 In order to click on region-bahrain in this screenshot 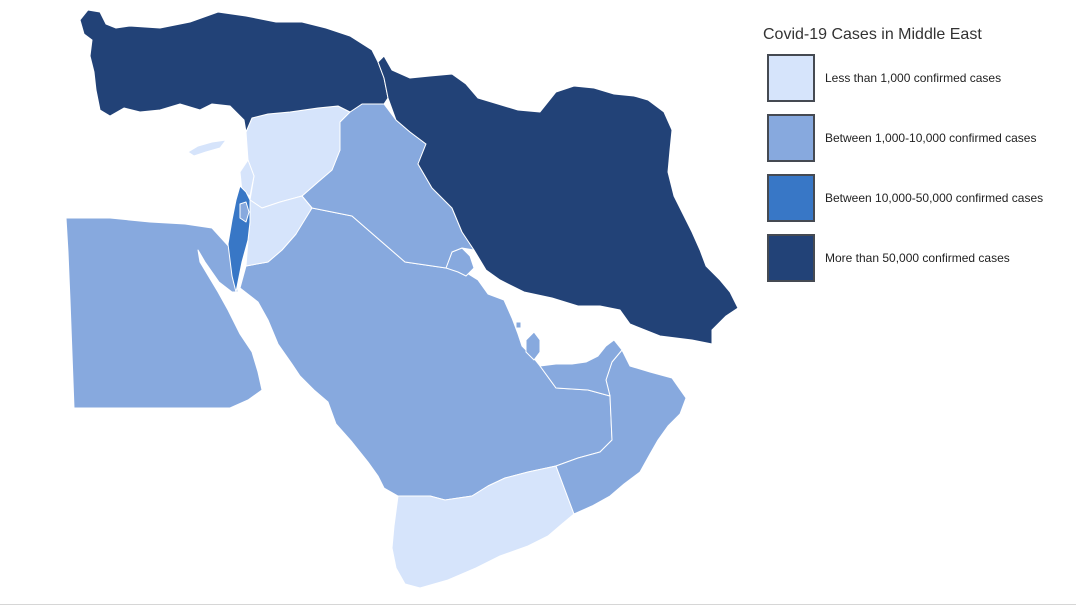, I will do `click(518, 325)`.